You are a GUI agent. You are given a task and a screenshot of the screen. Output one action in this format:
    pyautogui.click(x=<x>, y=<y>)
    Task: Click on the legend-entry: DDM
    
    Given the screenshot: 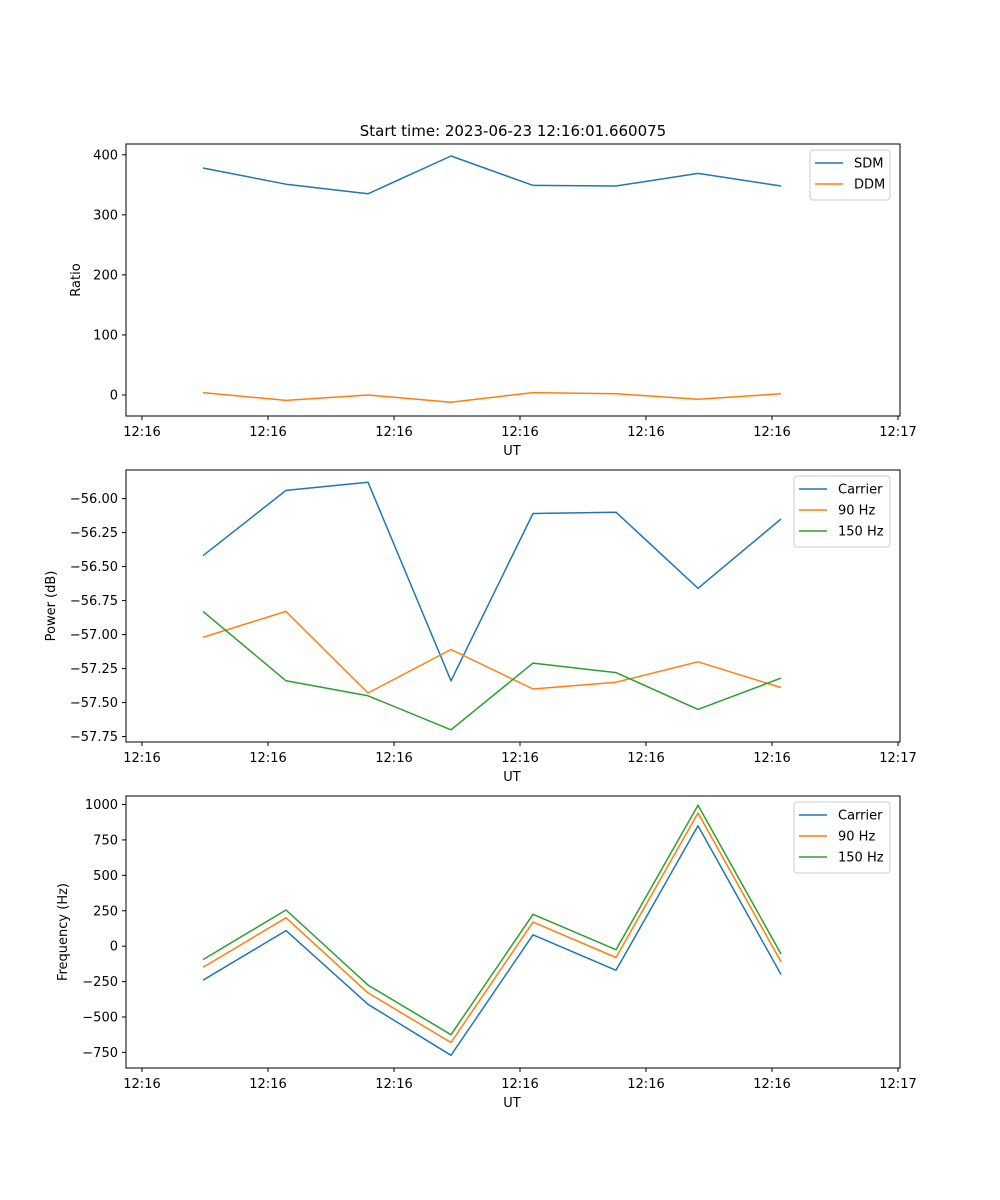 What is the action you would take?
    pyautogui.click(x=869, y=185)
    